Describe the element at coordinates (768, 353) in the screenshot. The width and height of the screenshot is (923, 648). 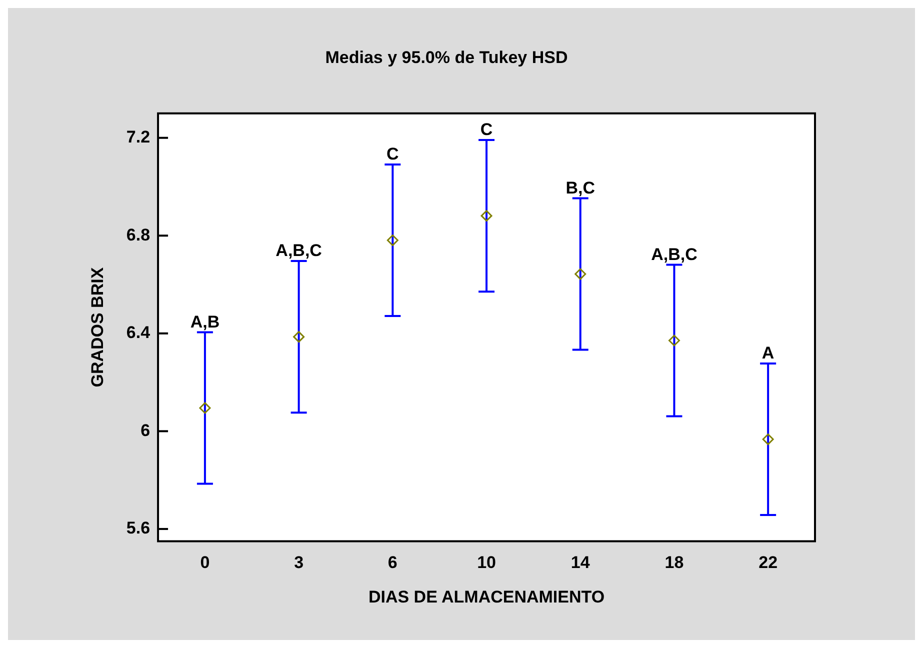
I see `annotation: A` at that location.